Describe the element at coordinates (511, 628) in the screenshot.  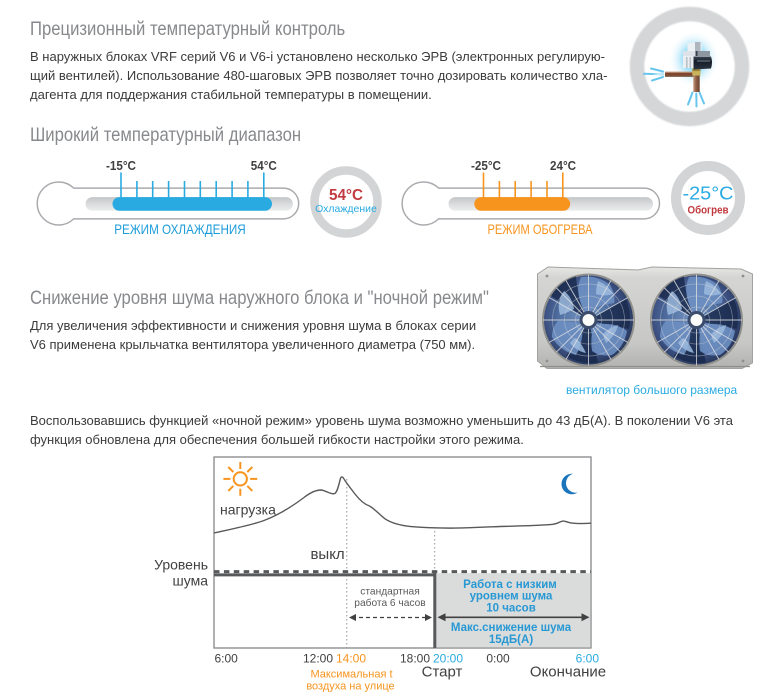
I see `svg-text: Макс.снижение шума` at that location.